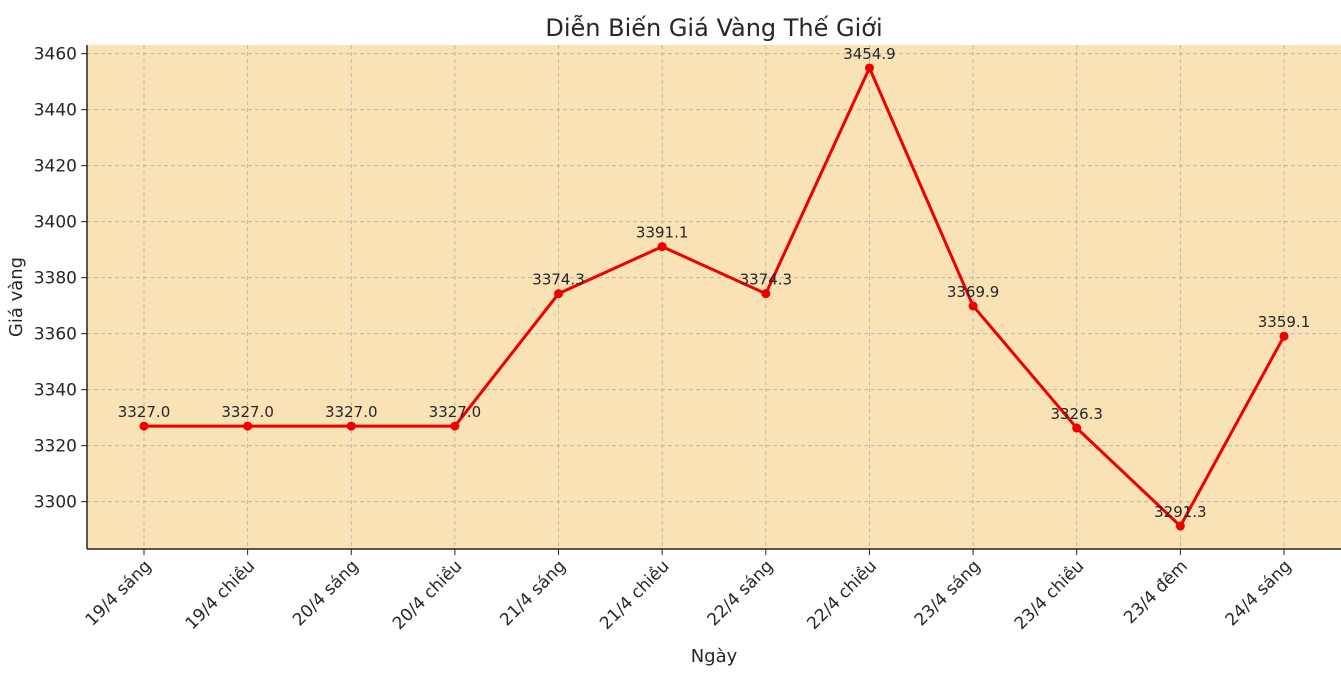  Describe the element at coordinates (55, 223) in the screenshot. I see `y-tick-label: 3400` at that location.